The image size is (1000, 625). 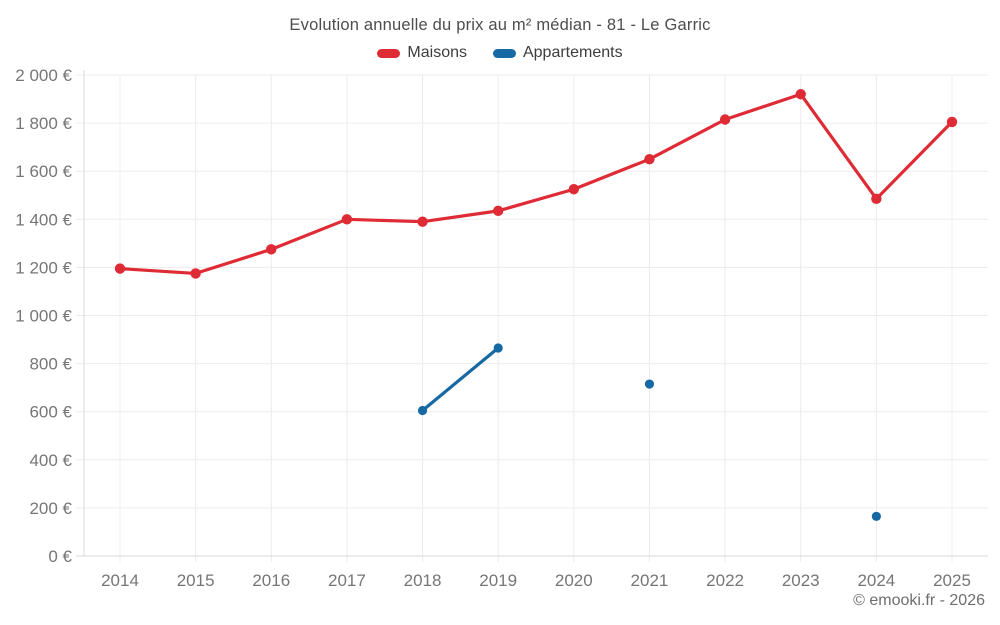 What do you see at coordinates (50, 364) in the screenshot?
I see `y-tick-label: 800 €` at bounding box center [50, 364].